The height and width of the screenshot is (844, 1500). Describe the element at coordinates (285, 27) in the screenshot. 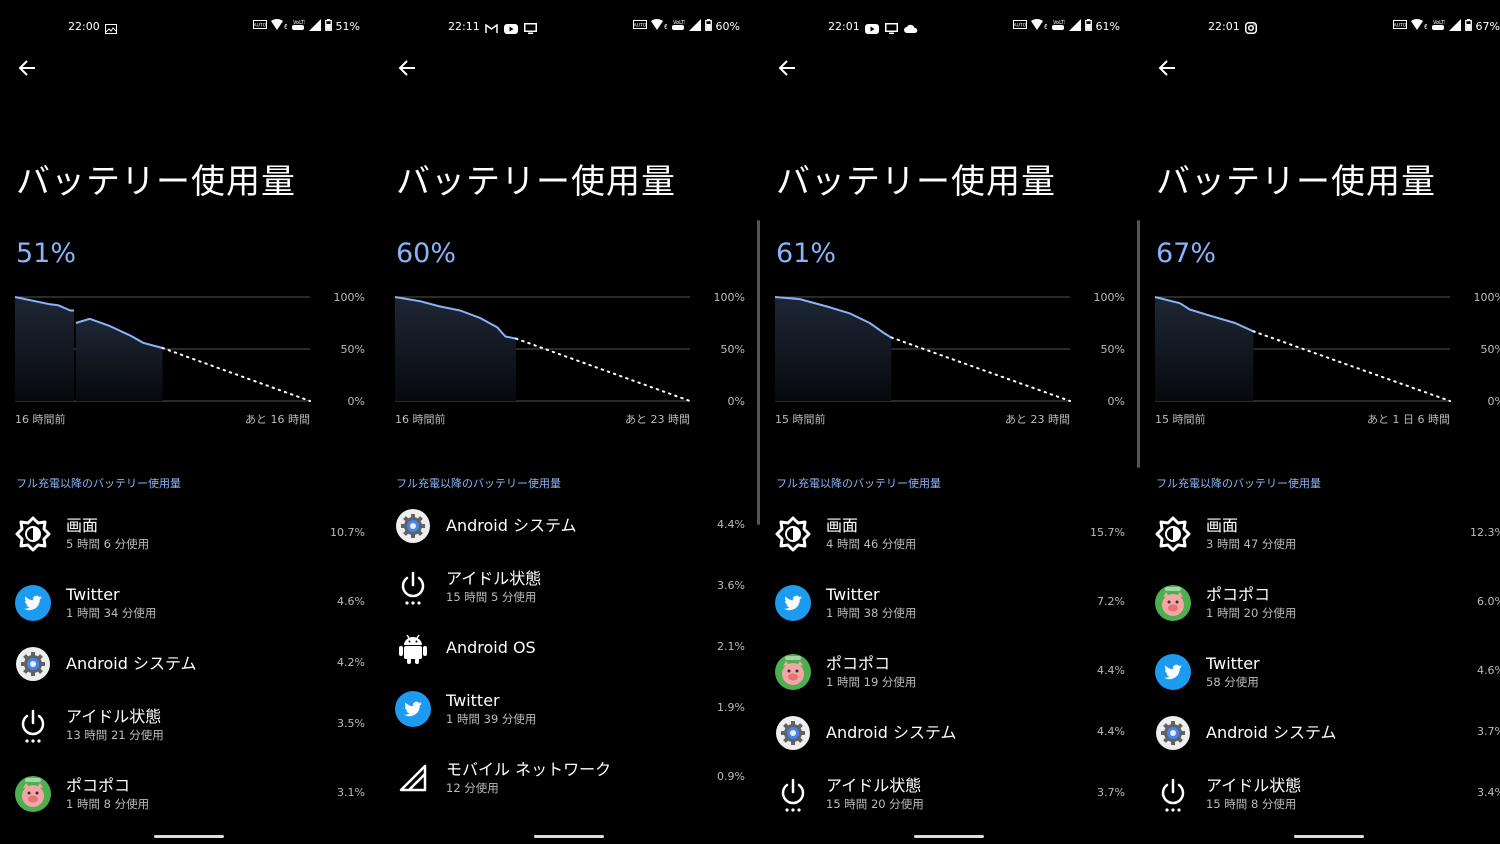

I see `svg-text: 6` at that location.